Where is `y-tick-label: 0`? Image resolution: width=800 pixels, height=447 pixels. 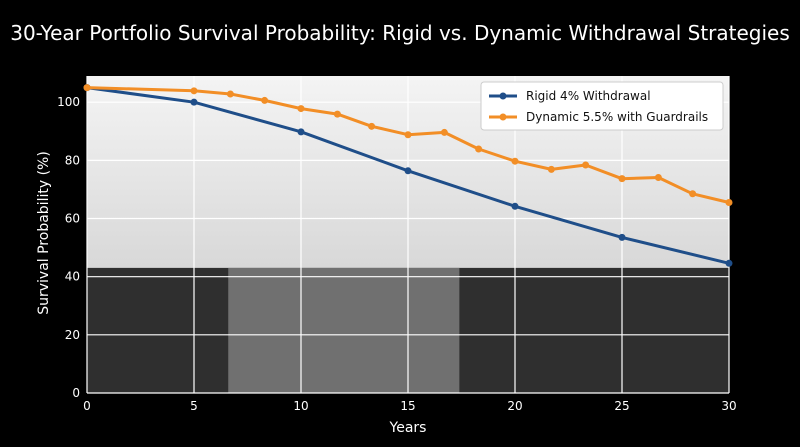
y-tick-label: 0 is located at coordinates (76, 393).